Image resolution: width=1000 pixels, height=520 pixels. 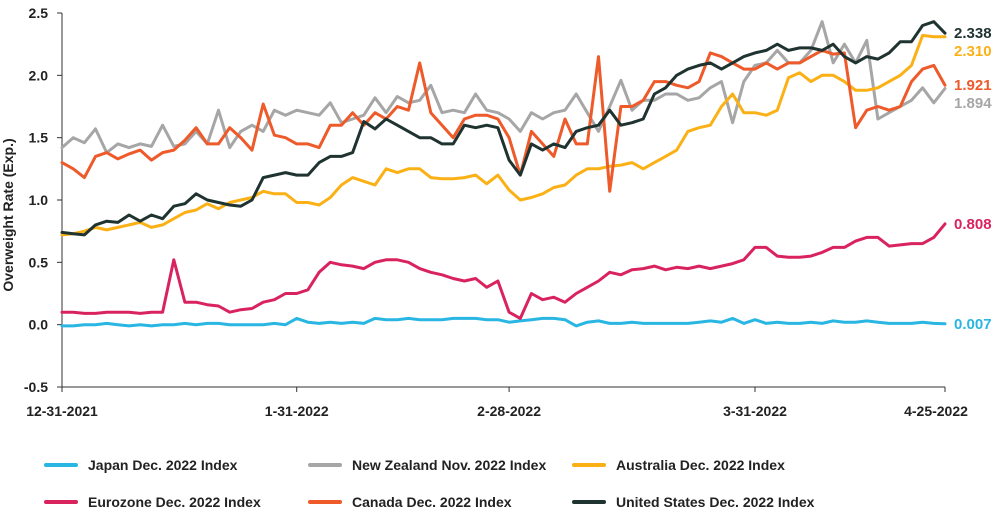 I want to click on legend-item: Eurozone Dec. 2022 Index, so click(x=152, y=502).